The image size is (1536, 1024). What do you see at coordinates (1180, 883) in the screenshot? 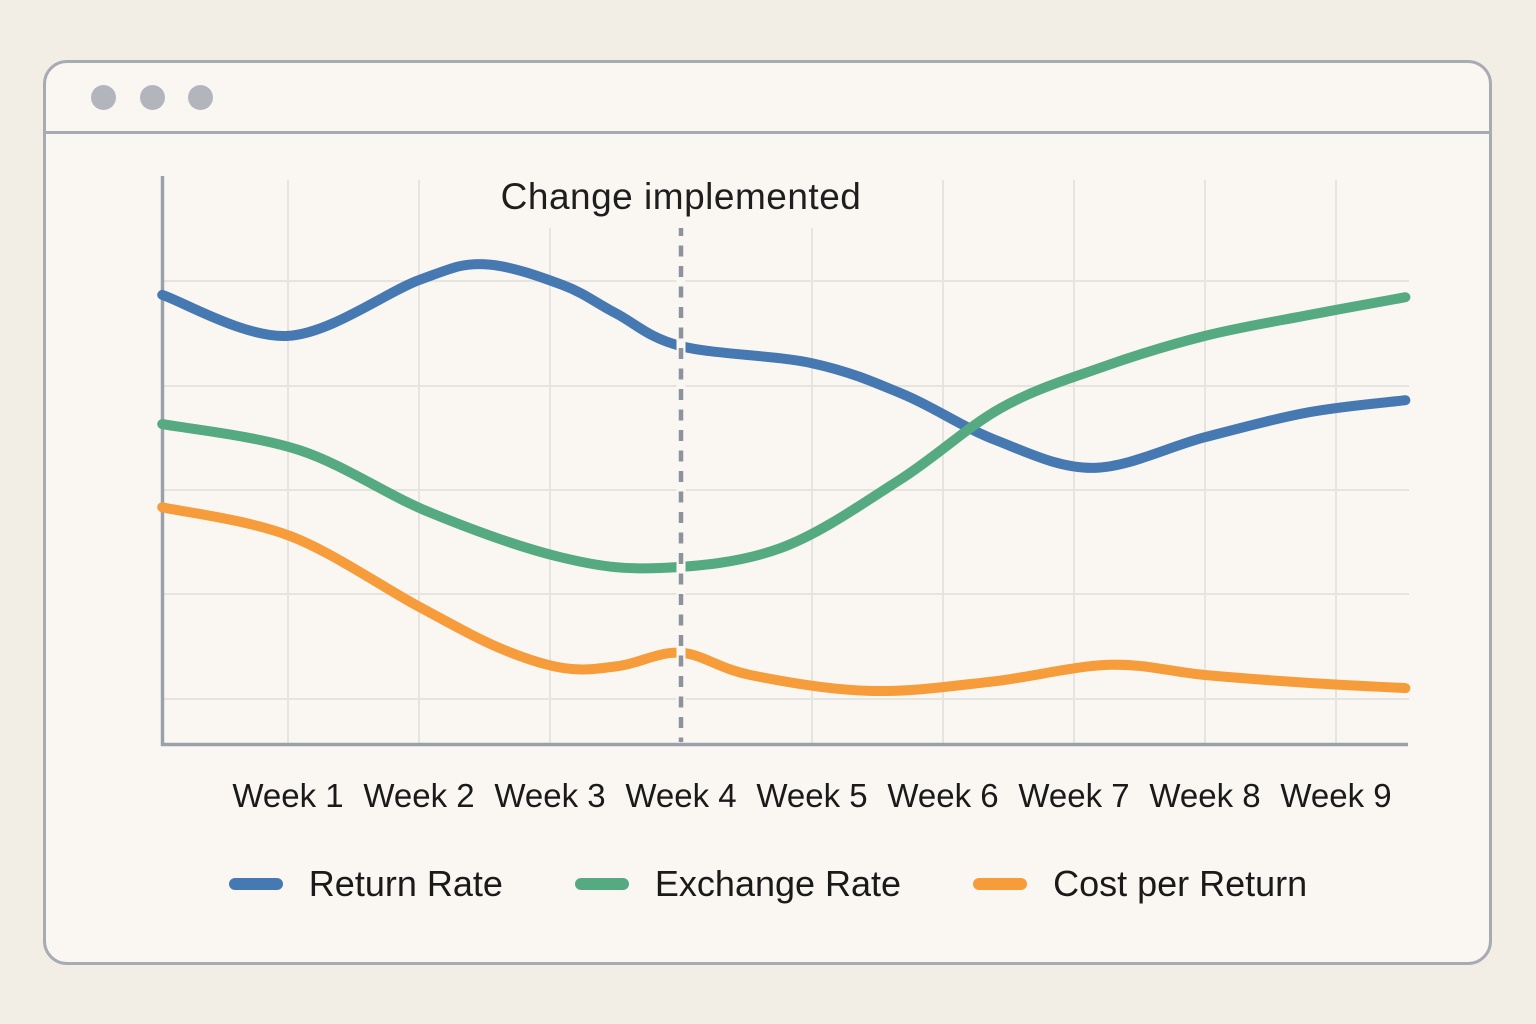
I see `legend-label: Cost per Return` at bounding box center [1180, 883].